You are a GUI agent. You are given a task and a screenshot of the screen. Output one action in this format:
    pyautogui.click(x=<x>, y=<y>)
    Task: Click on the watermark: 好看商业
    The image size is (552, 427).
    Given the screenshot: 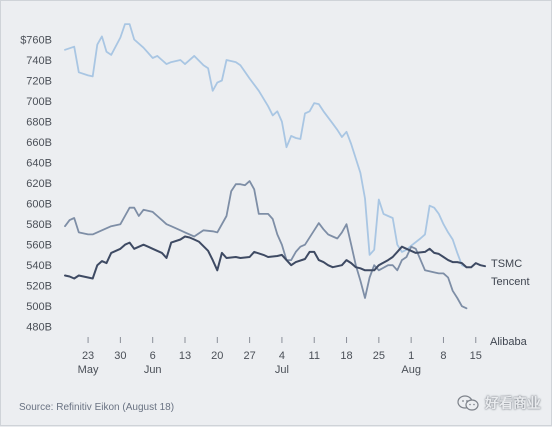 What is the action you would take?
    pyautogui.click(x=499, y=403)
    